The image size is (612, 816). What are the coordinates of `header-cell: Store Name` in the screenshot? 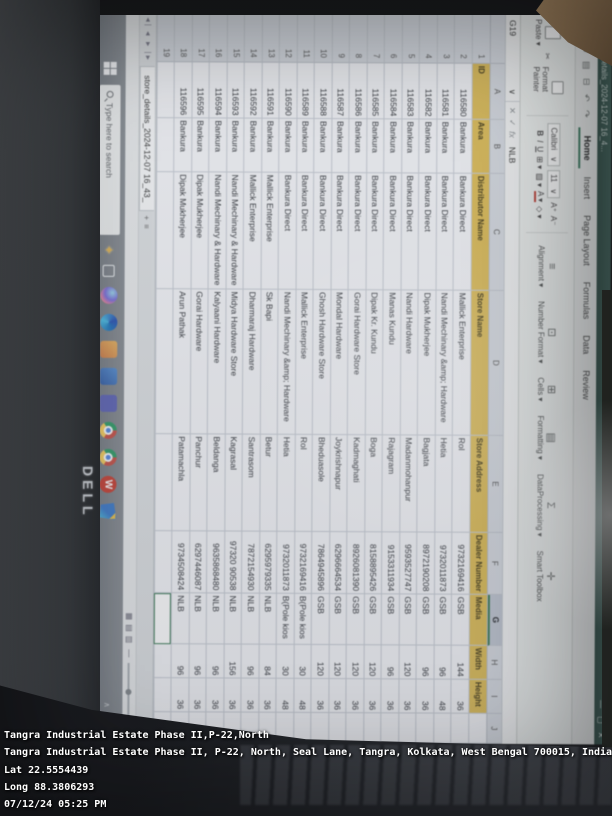 It's located at (479, 363).